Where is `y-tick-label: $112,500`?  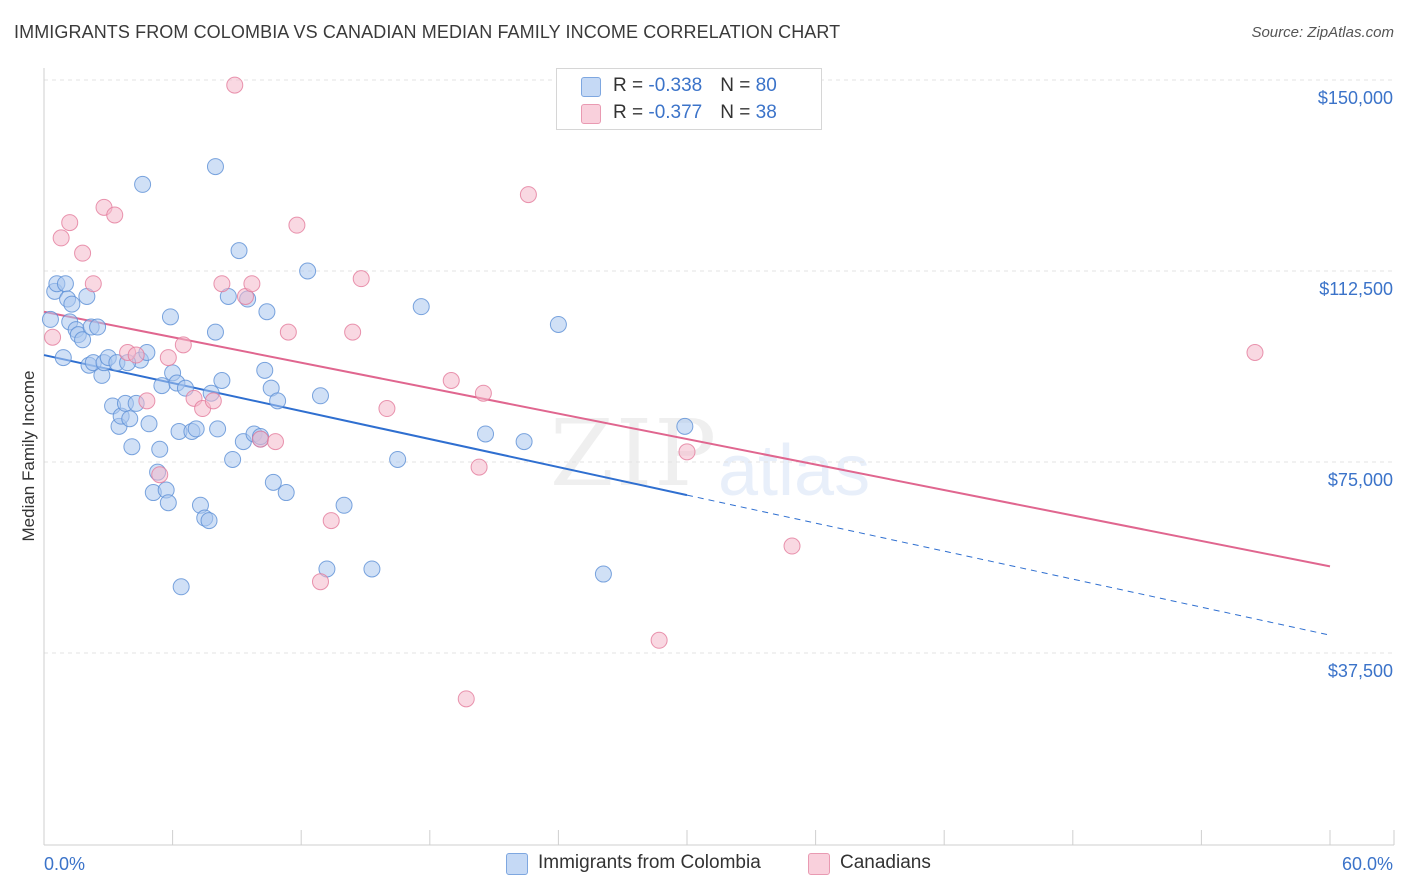
y-tick-label: $112,500 is located at coordinates (1356, 289).